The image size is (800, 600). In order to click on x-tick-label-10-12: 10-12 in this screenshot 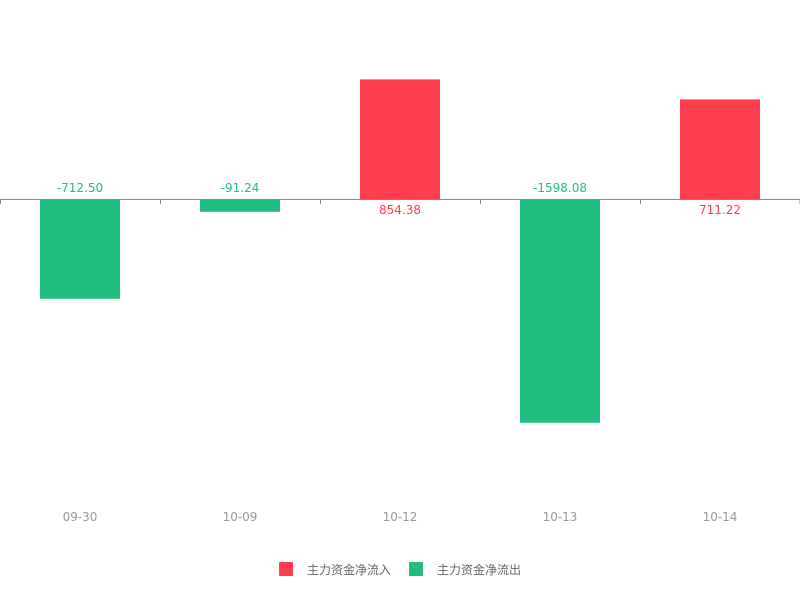, I will do `click(400, 517)`.